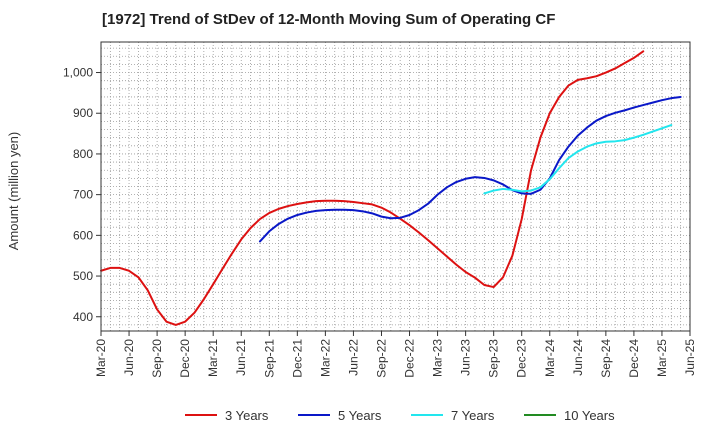 This screenshot has width=720, height=440. What do you see at coordinates (83, 317) in the screenshot?
I see `y-tick-label: 400` at bounding box center [83, 317].